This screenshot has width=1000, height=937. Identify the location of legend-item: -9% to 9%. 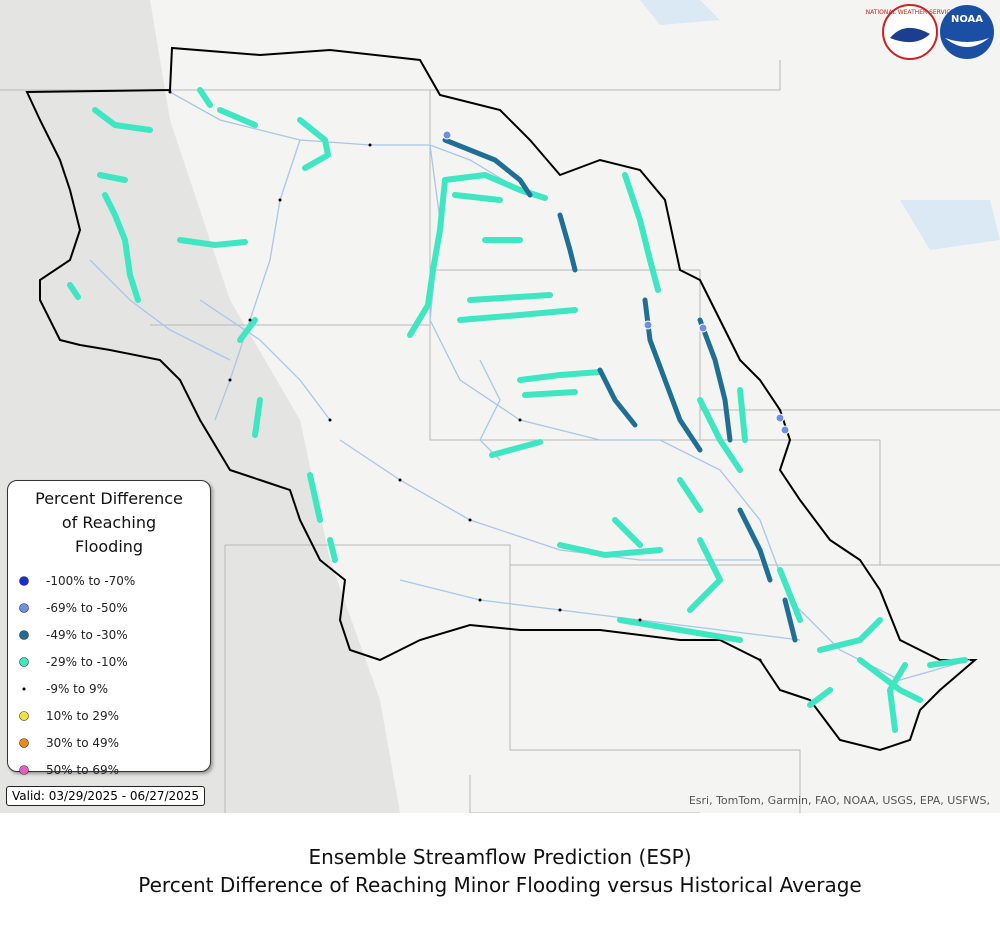
(109, 688).